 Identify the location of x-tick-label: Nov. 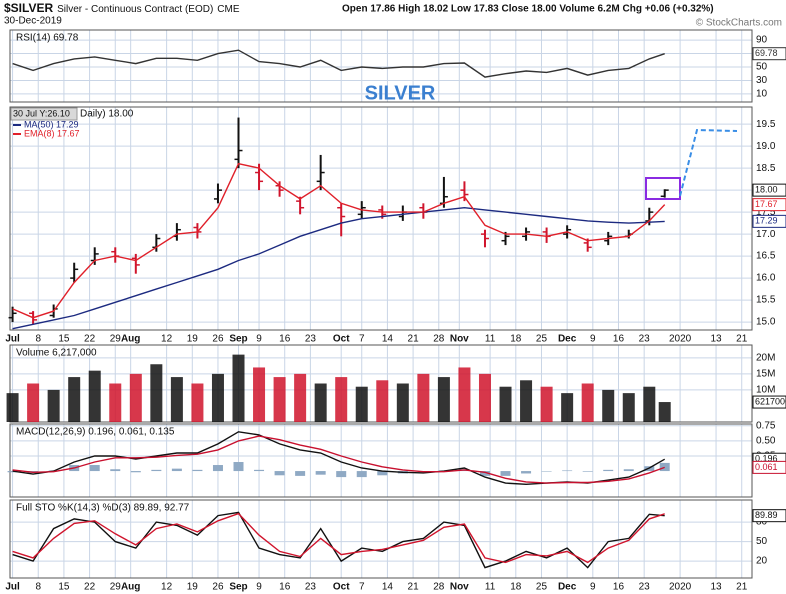
(459, 339).